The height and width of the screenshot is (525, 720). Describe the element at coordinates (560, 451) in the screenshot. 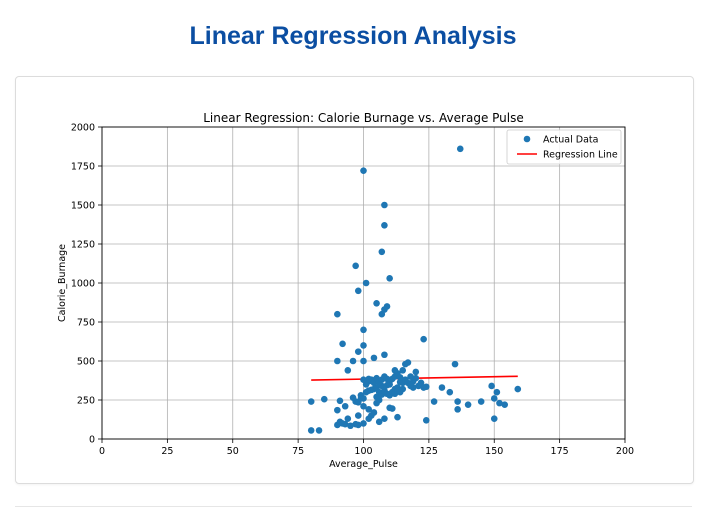

I see `x-tick-label: 175` at that location.